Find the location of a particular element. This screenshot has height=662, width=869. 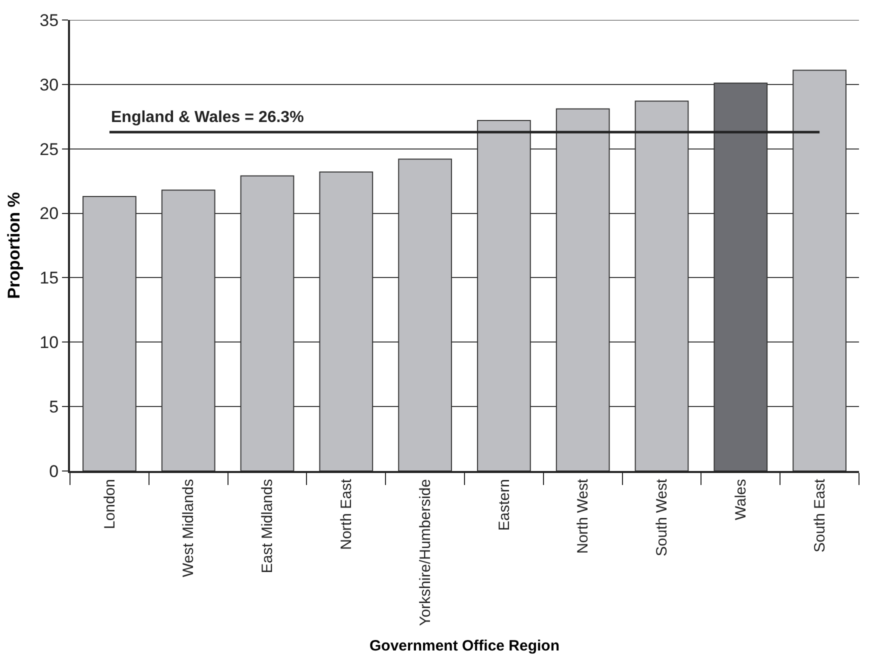

x-tick-label: North West is located at coordinates (583, 516).